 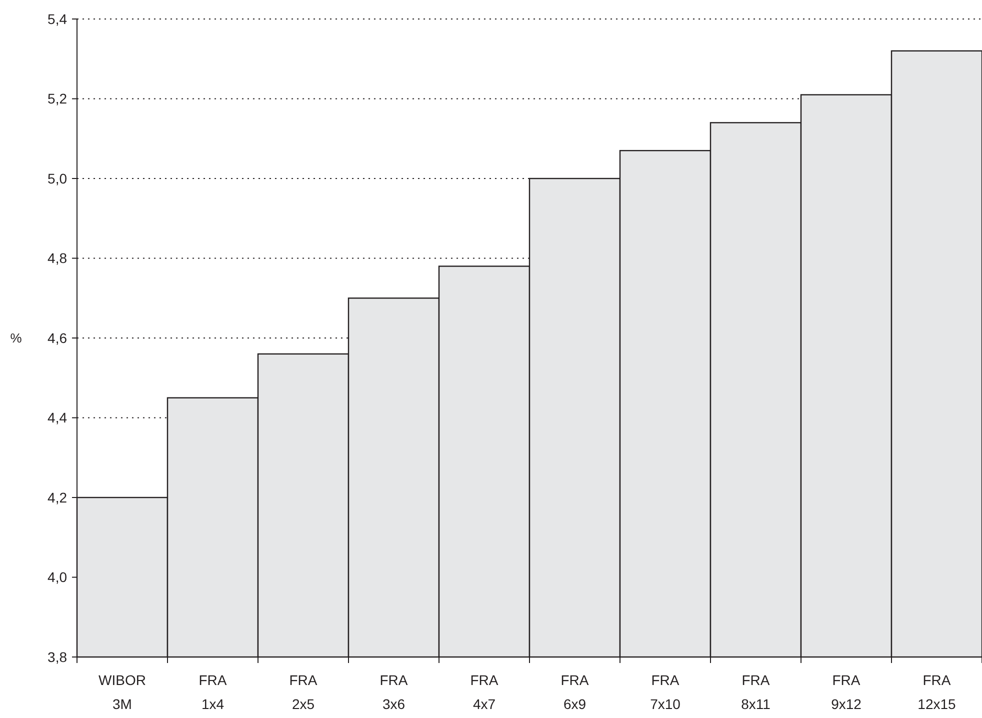 I want to click on x-tick-label: FRA 8x11, so click(x=756, y=692).